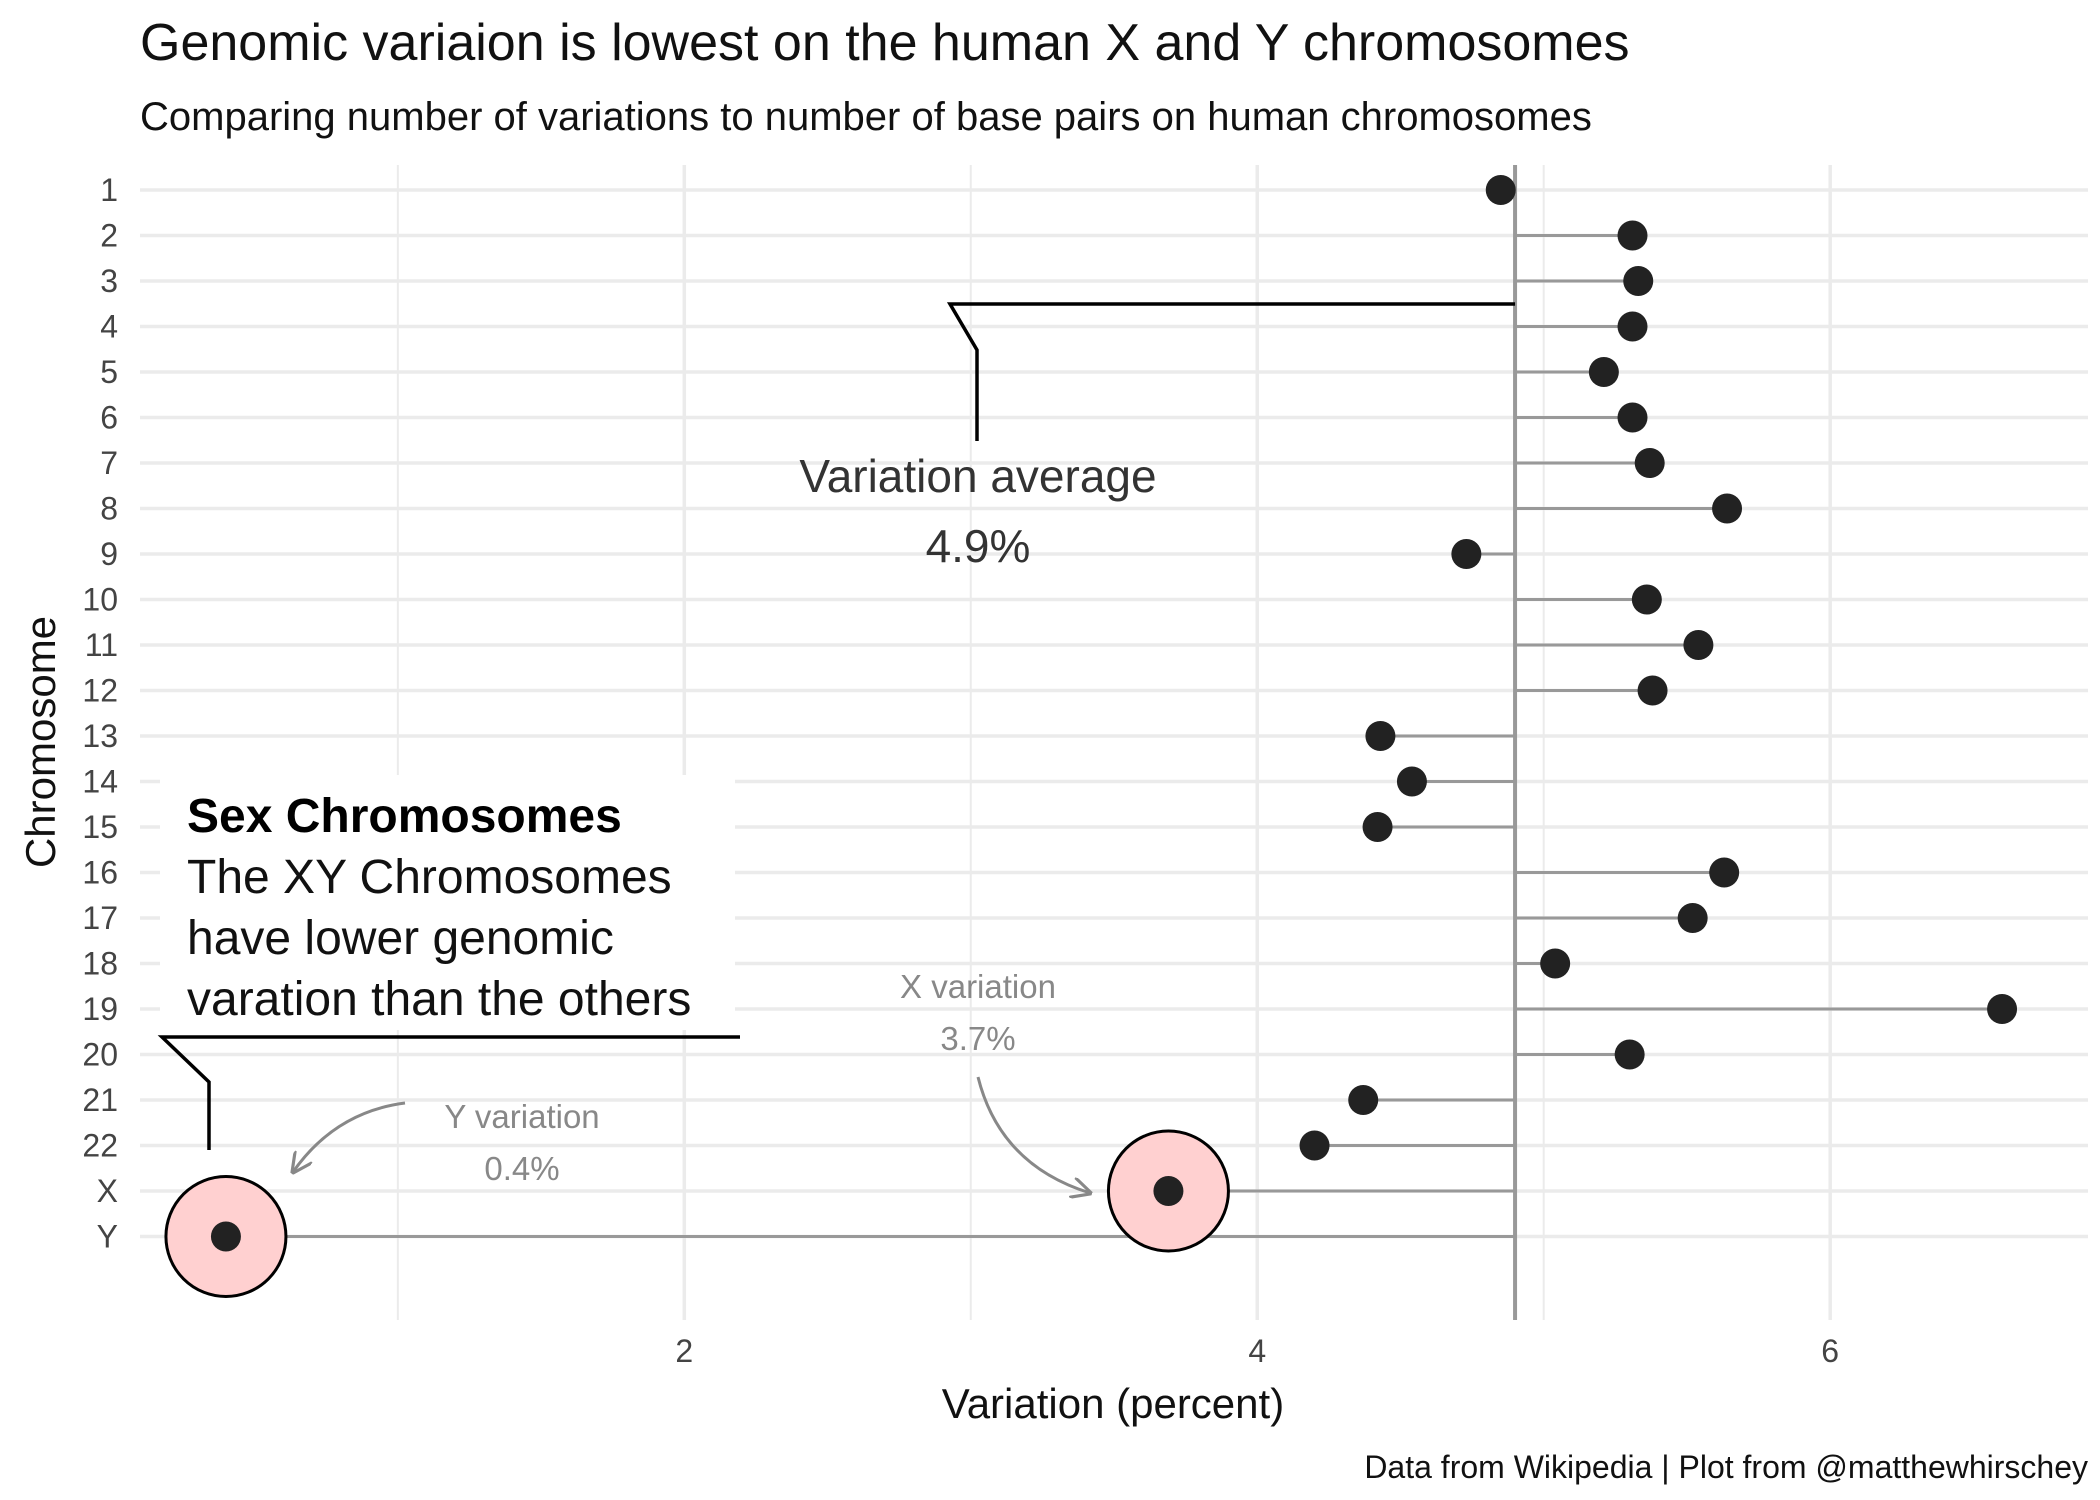  Describe the element at coordinates (109, 554) in the screenshot. I see `y-tick-label: 9` at that location.